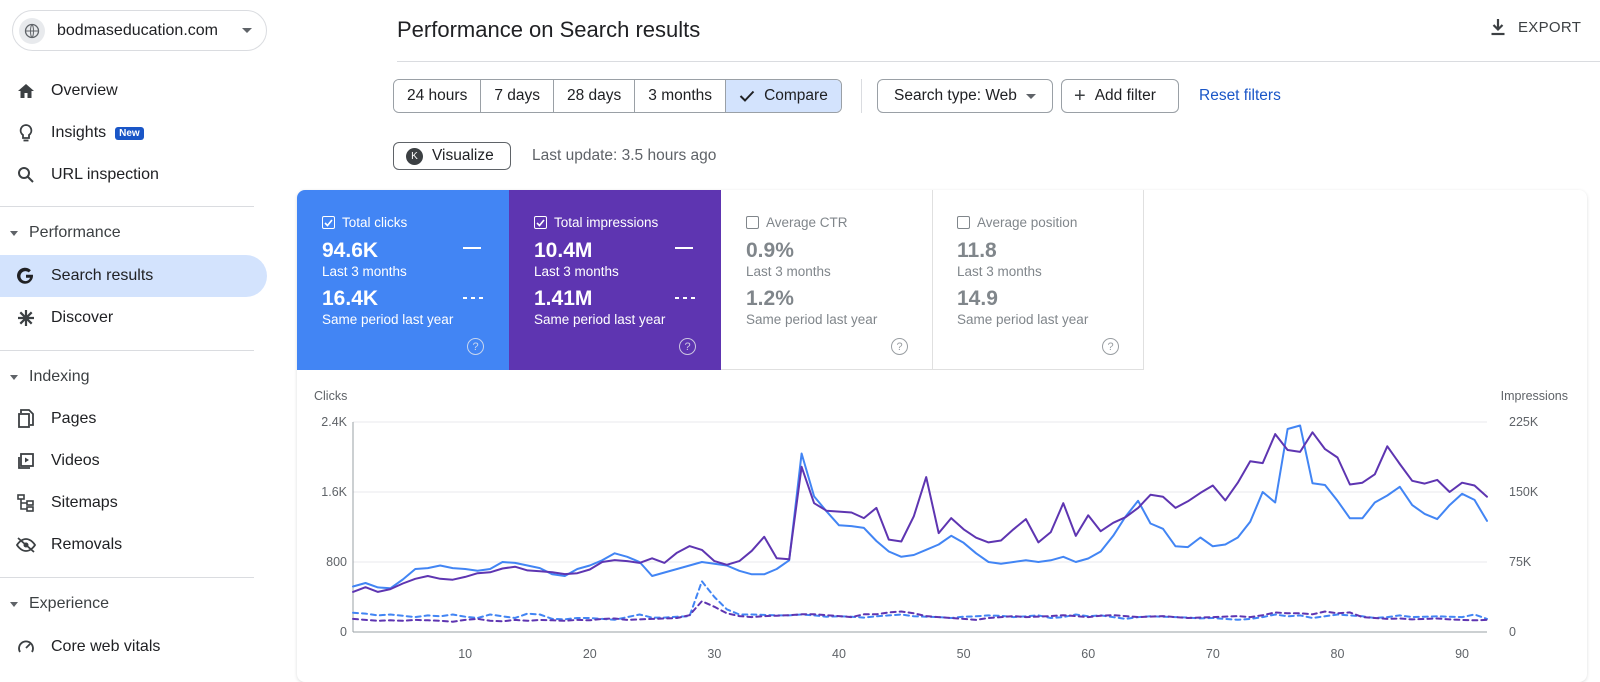 This screenshot has width=1600, height=682. What do you see at coordinates (26, 318) in the screenshot?
I see `asterisk-icon` at bounding box center [26, 318].